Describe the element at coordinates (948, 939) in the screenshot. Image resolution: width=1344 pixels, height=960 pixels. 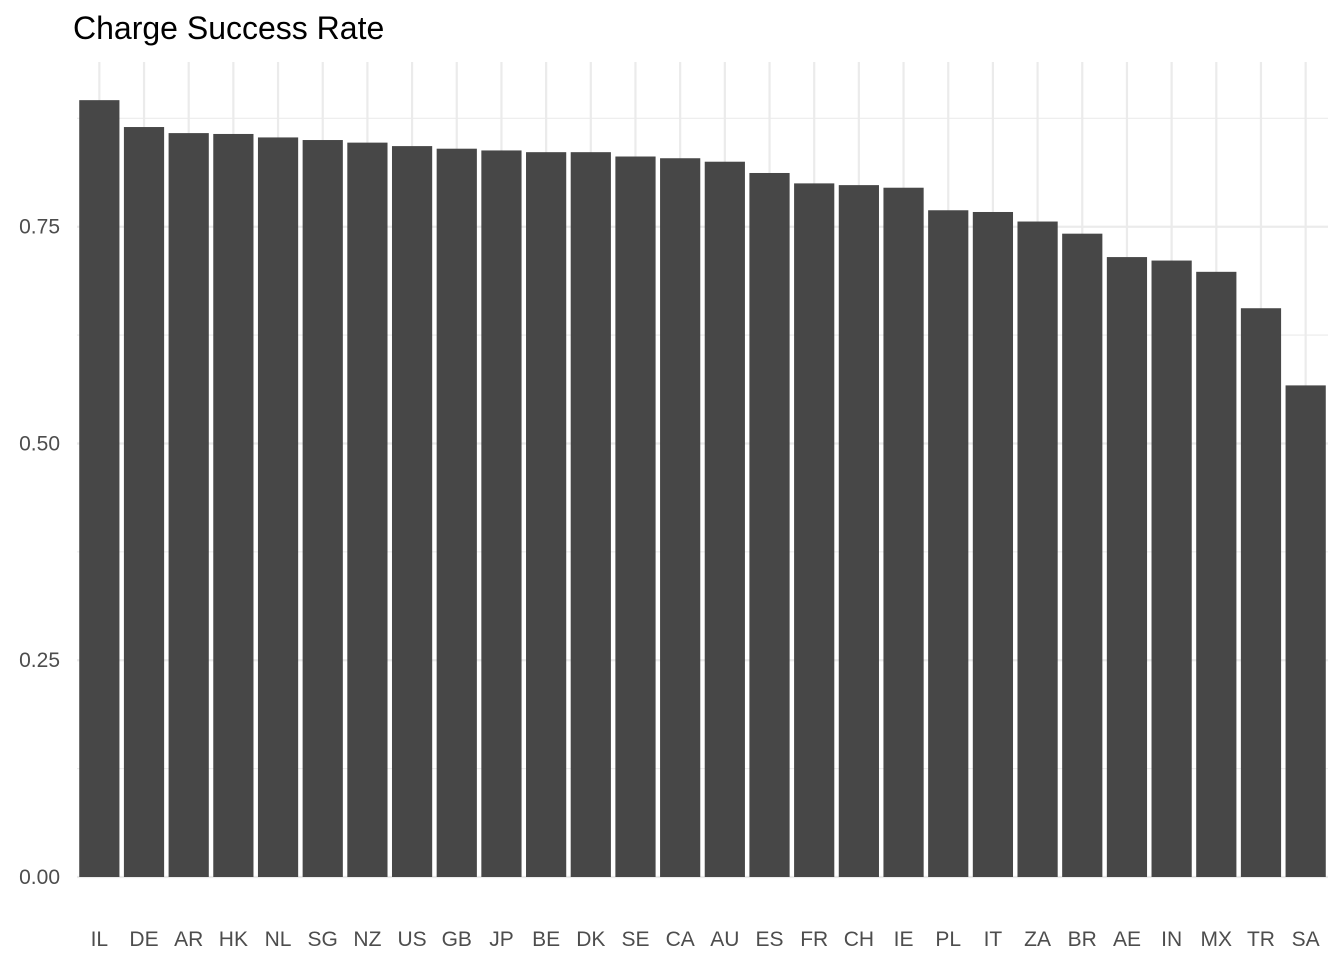
I see `x-tick-label: PL` at that location.